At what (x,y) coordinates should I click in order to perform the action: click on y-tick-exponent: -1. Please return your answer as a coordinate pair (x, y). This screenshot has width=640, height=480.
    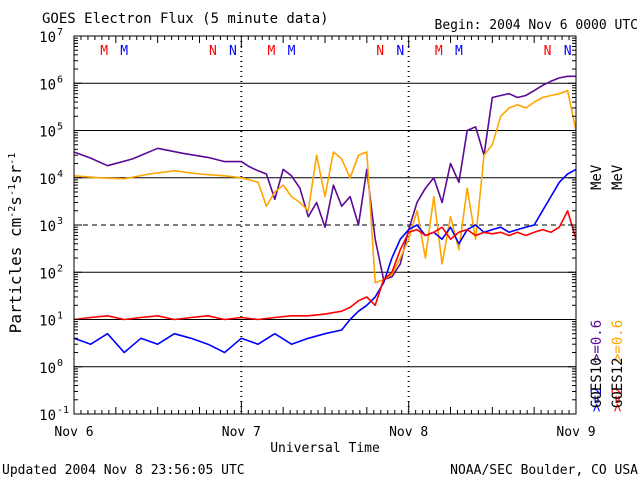
    Looking at the image, I should click on (63, 410).